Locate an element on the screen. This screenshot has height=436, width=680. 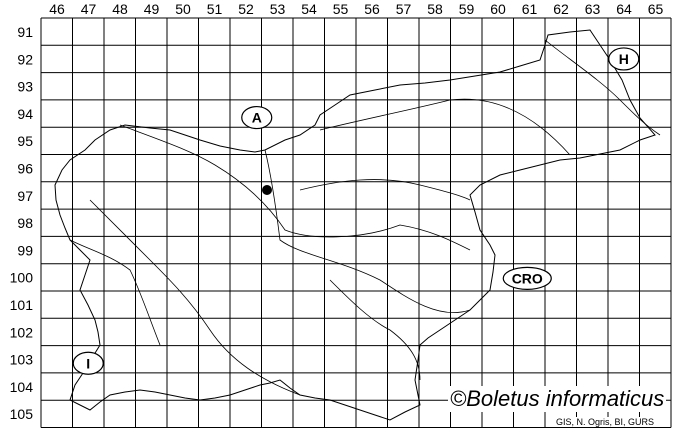
column-label: 64 is located at coordinates (624, 9).